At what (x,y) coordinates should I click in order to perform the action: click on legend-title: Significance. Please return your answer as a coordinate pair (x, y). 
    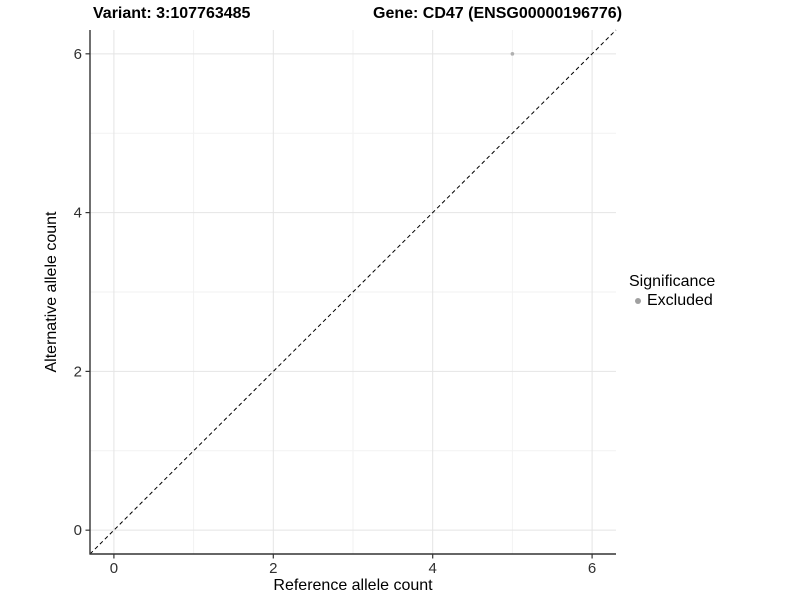
    Looking at the image, I should click on (672, 281).